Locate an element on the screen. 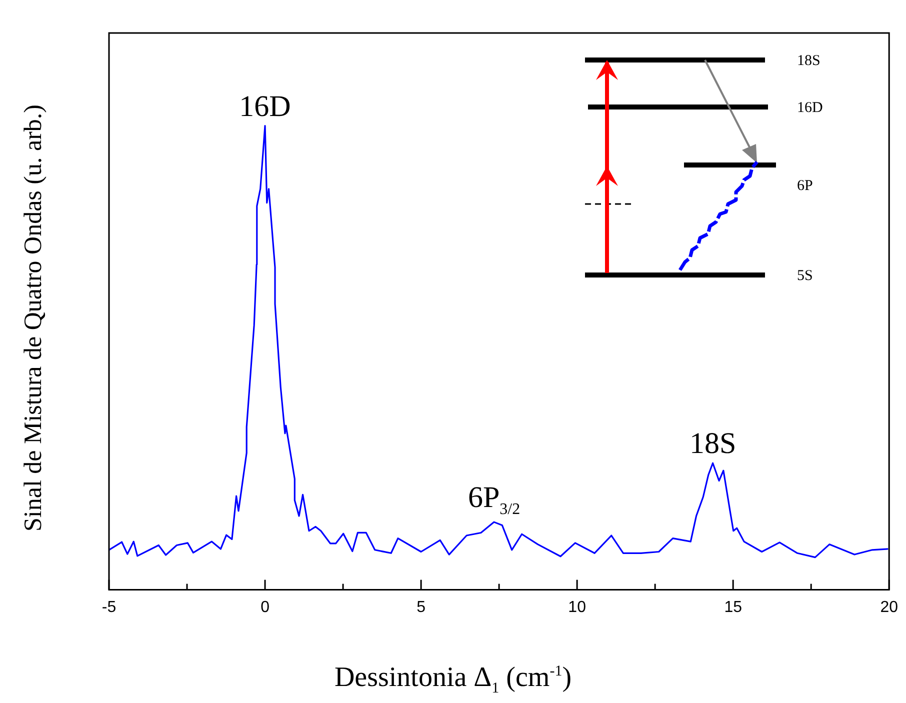  x-tick-label: -5 is located at coordinates (109, 607).